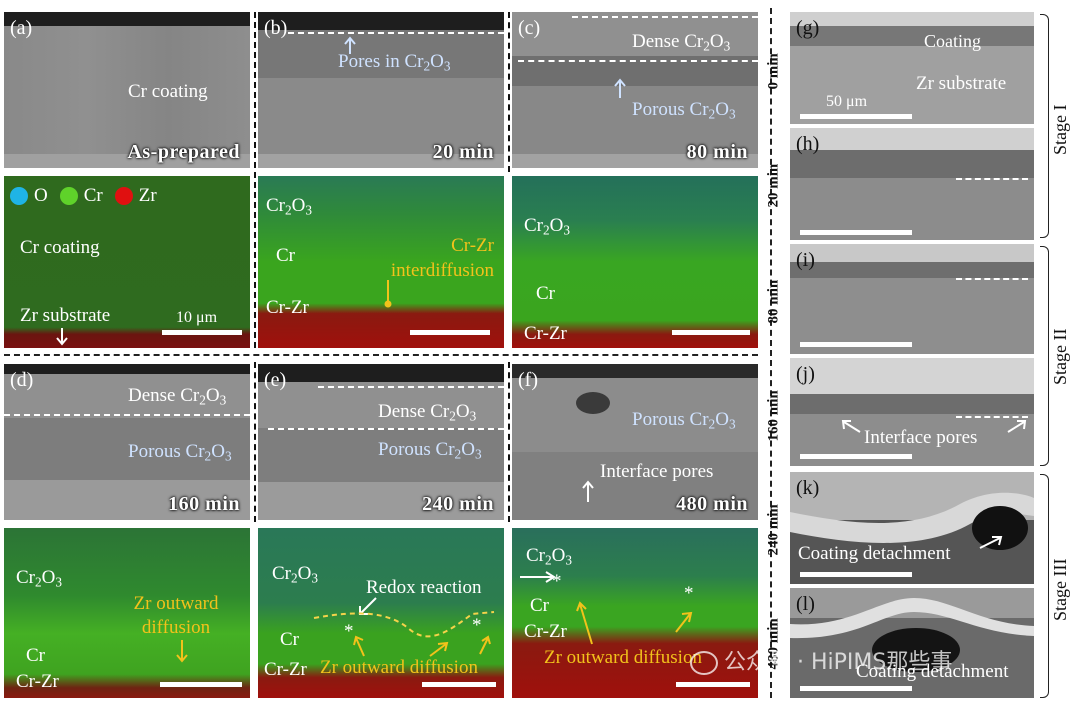  What do you see at coordinates (805, 260) in the screenshot?
I see `panel-label-i: (i)` at bounding box center [805, 260].